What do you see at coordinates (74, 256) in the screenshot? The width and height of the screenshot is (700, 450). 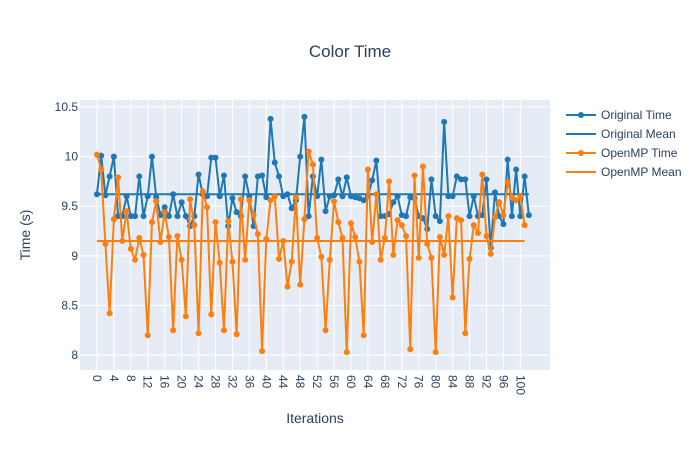 I see `y-tick-label: 9` at bounding box center [74, 256].